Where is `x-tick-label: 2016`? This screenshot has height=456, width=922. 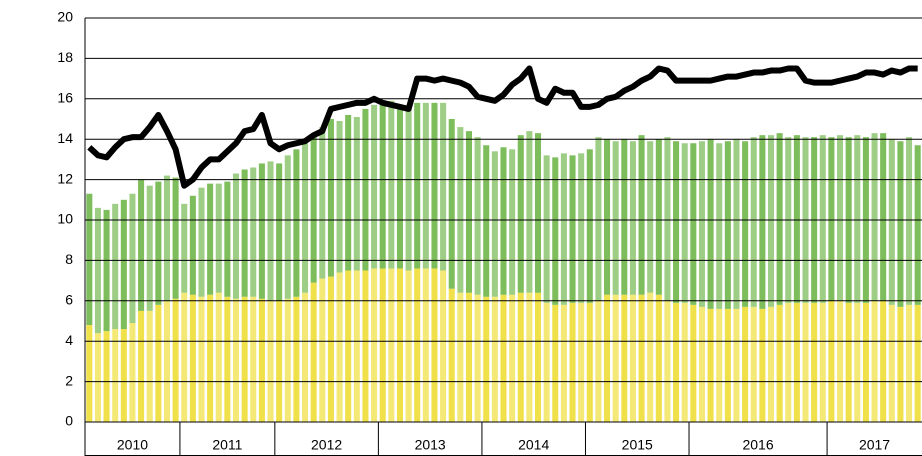
x-tick-label: 2016 is located at coordinates (757, 445).